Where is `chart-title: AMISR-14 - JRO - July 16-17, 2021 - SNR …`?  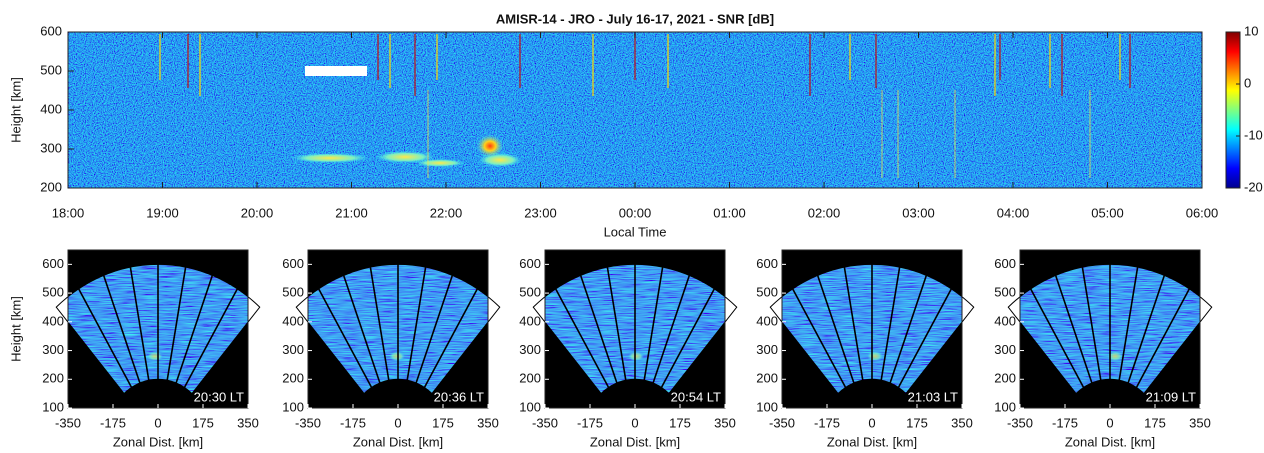
chart-title: AMISR-14 - JRO - July 16-17, 2021 - SNR … is located at coordinates (635, 18).